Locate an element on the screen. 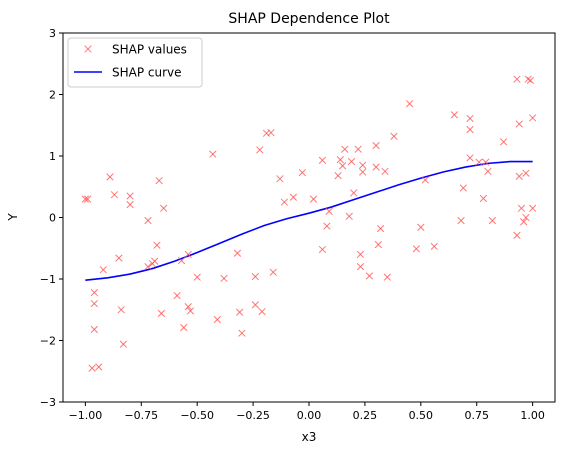 This screenshot has width=565, height=455. y-tick-label: −3 is located at coordinates (48, 402).